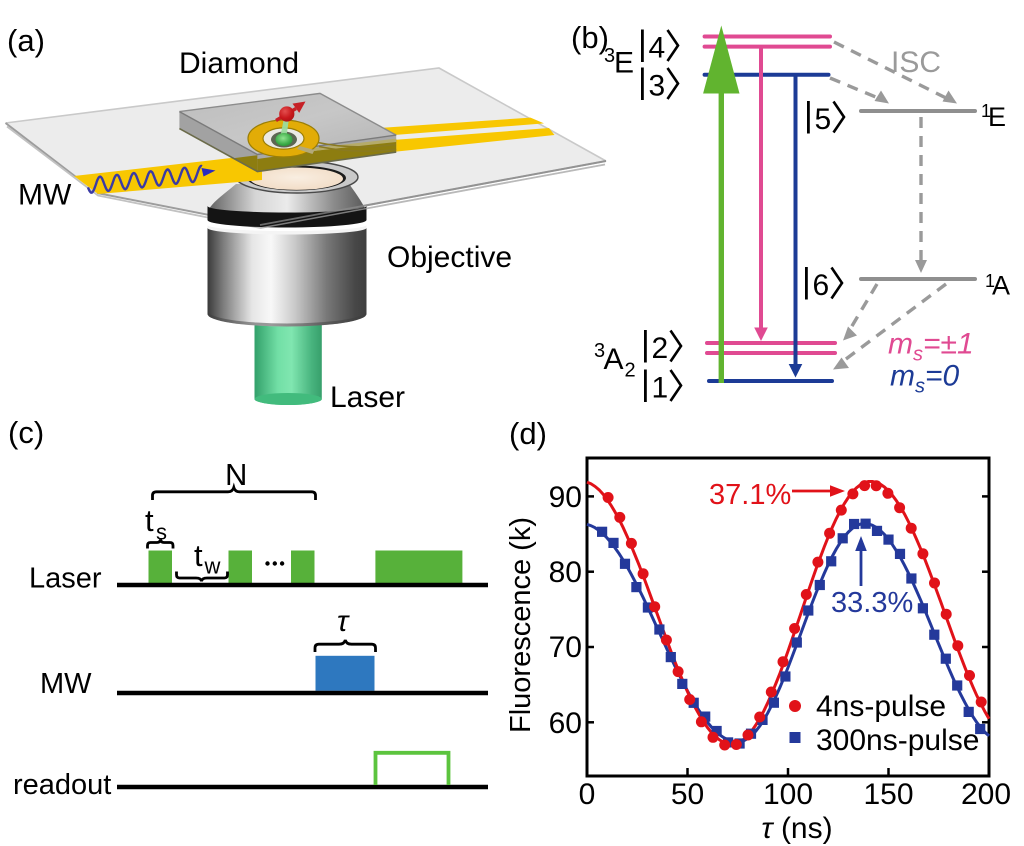 The image size is (1024, 846). I want to click on svg-text: (b), so click(590, 37).